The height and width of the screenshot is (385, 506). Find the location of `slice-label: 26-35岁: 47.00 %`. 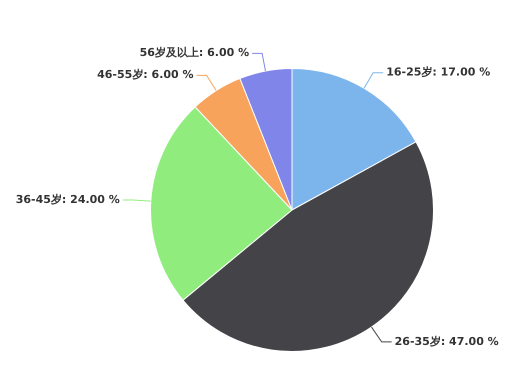

slice-label: 26-35岁: 47.00 % is located at coordinates (446, 341).